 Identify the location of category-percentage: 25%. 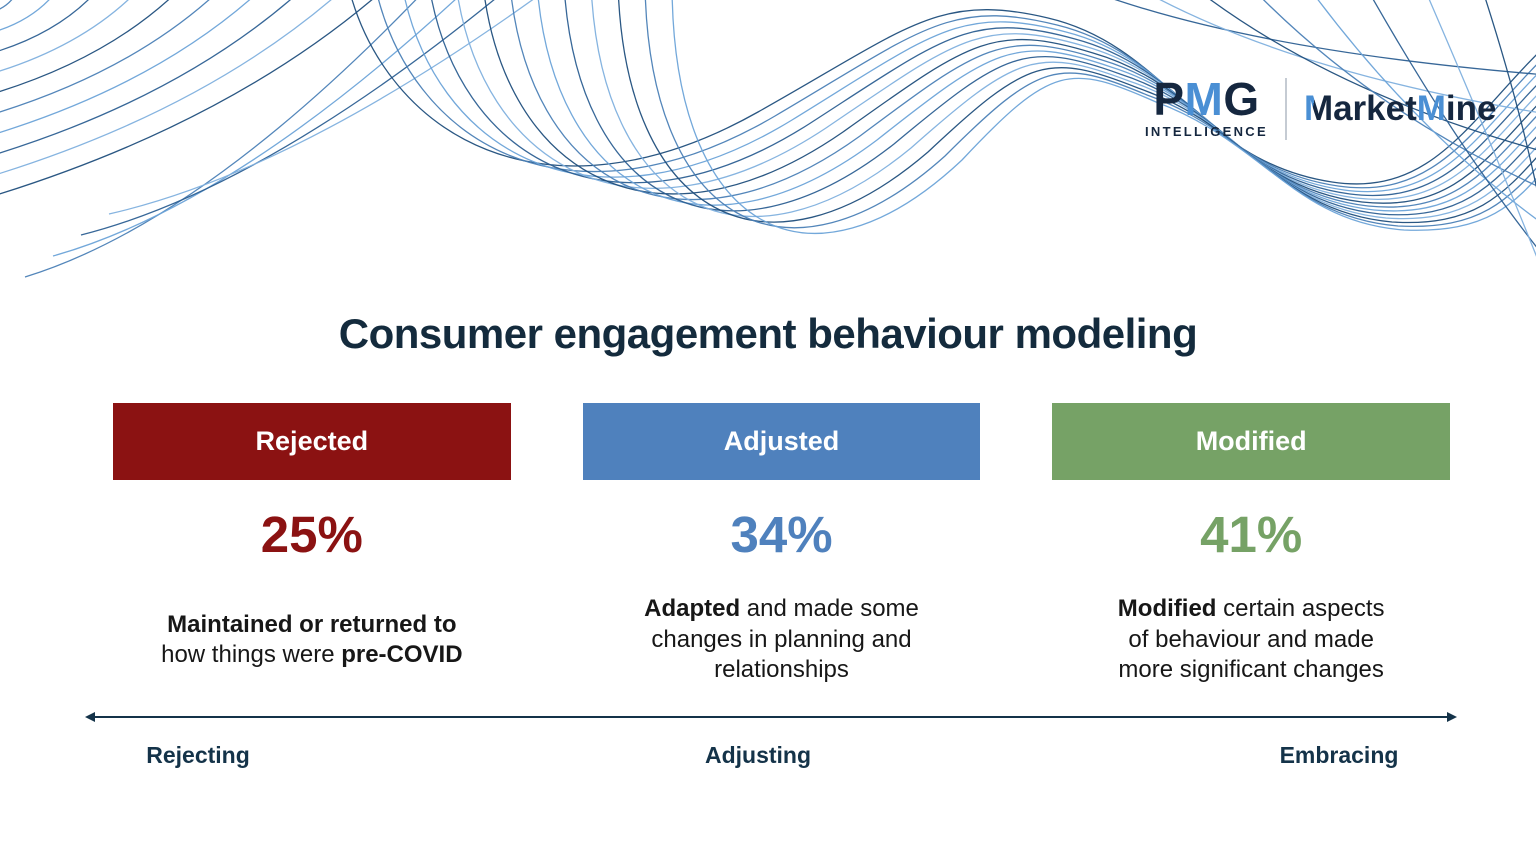
(311, 534).